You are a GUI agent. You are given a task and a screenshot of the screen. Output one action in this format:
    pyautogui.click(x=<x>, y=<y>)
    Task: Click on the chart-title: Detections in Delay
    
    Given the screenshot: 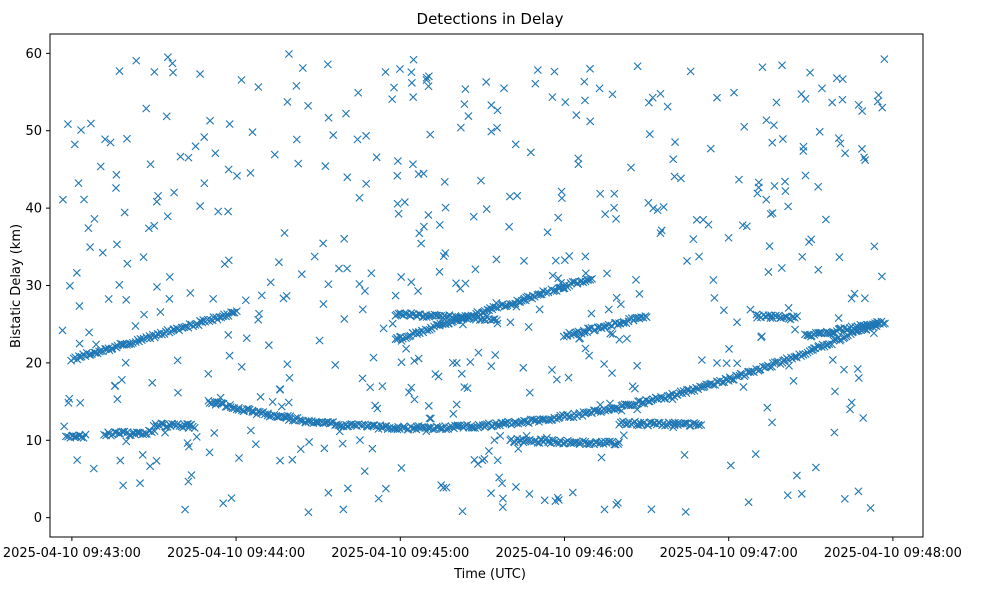 What is the action you would take?
    pyautogui.click(x=490, y=19)
    